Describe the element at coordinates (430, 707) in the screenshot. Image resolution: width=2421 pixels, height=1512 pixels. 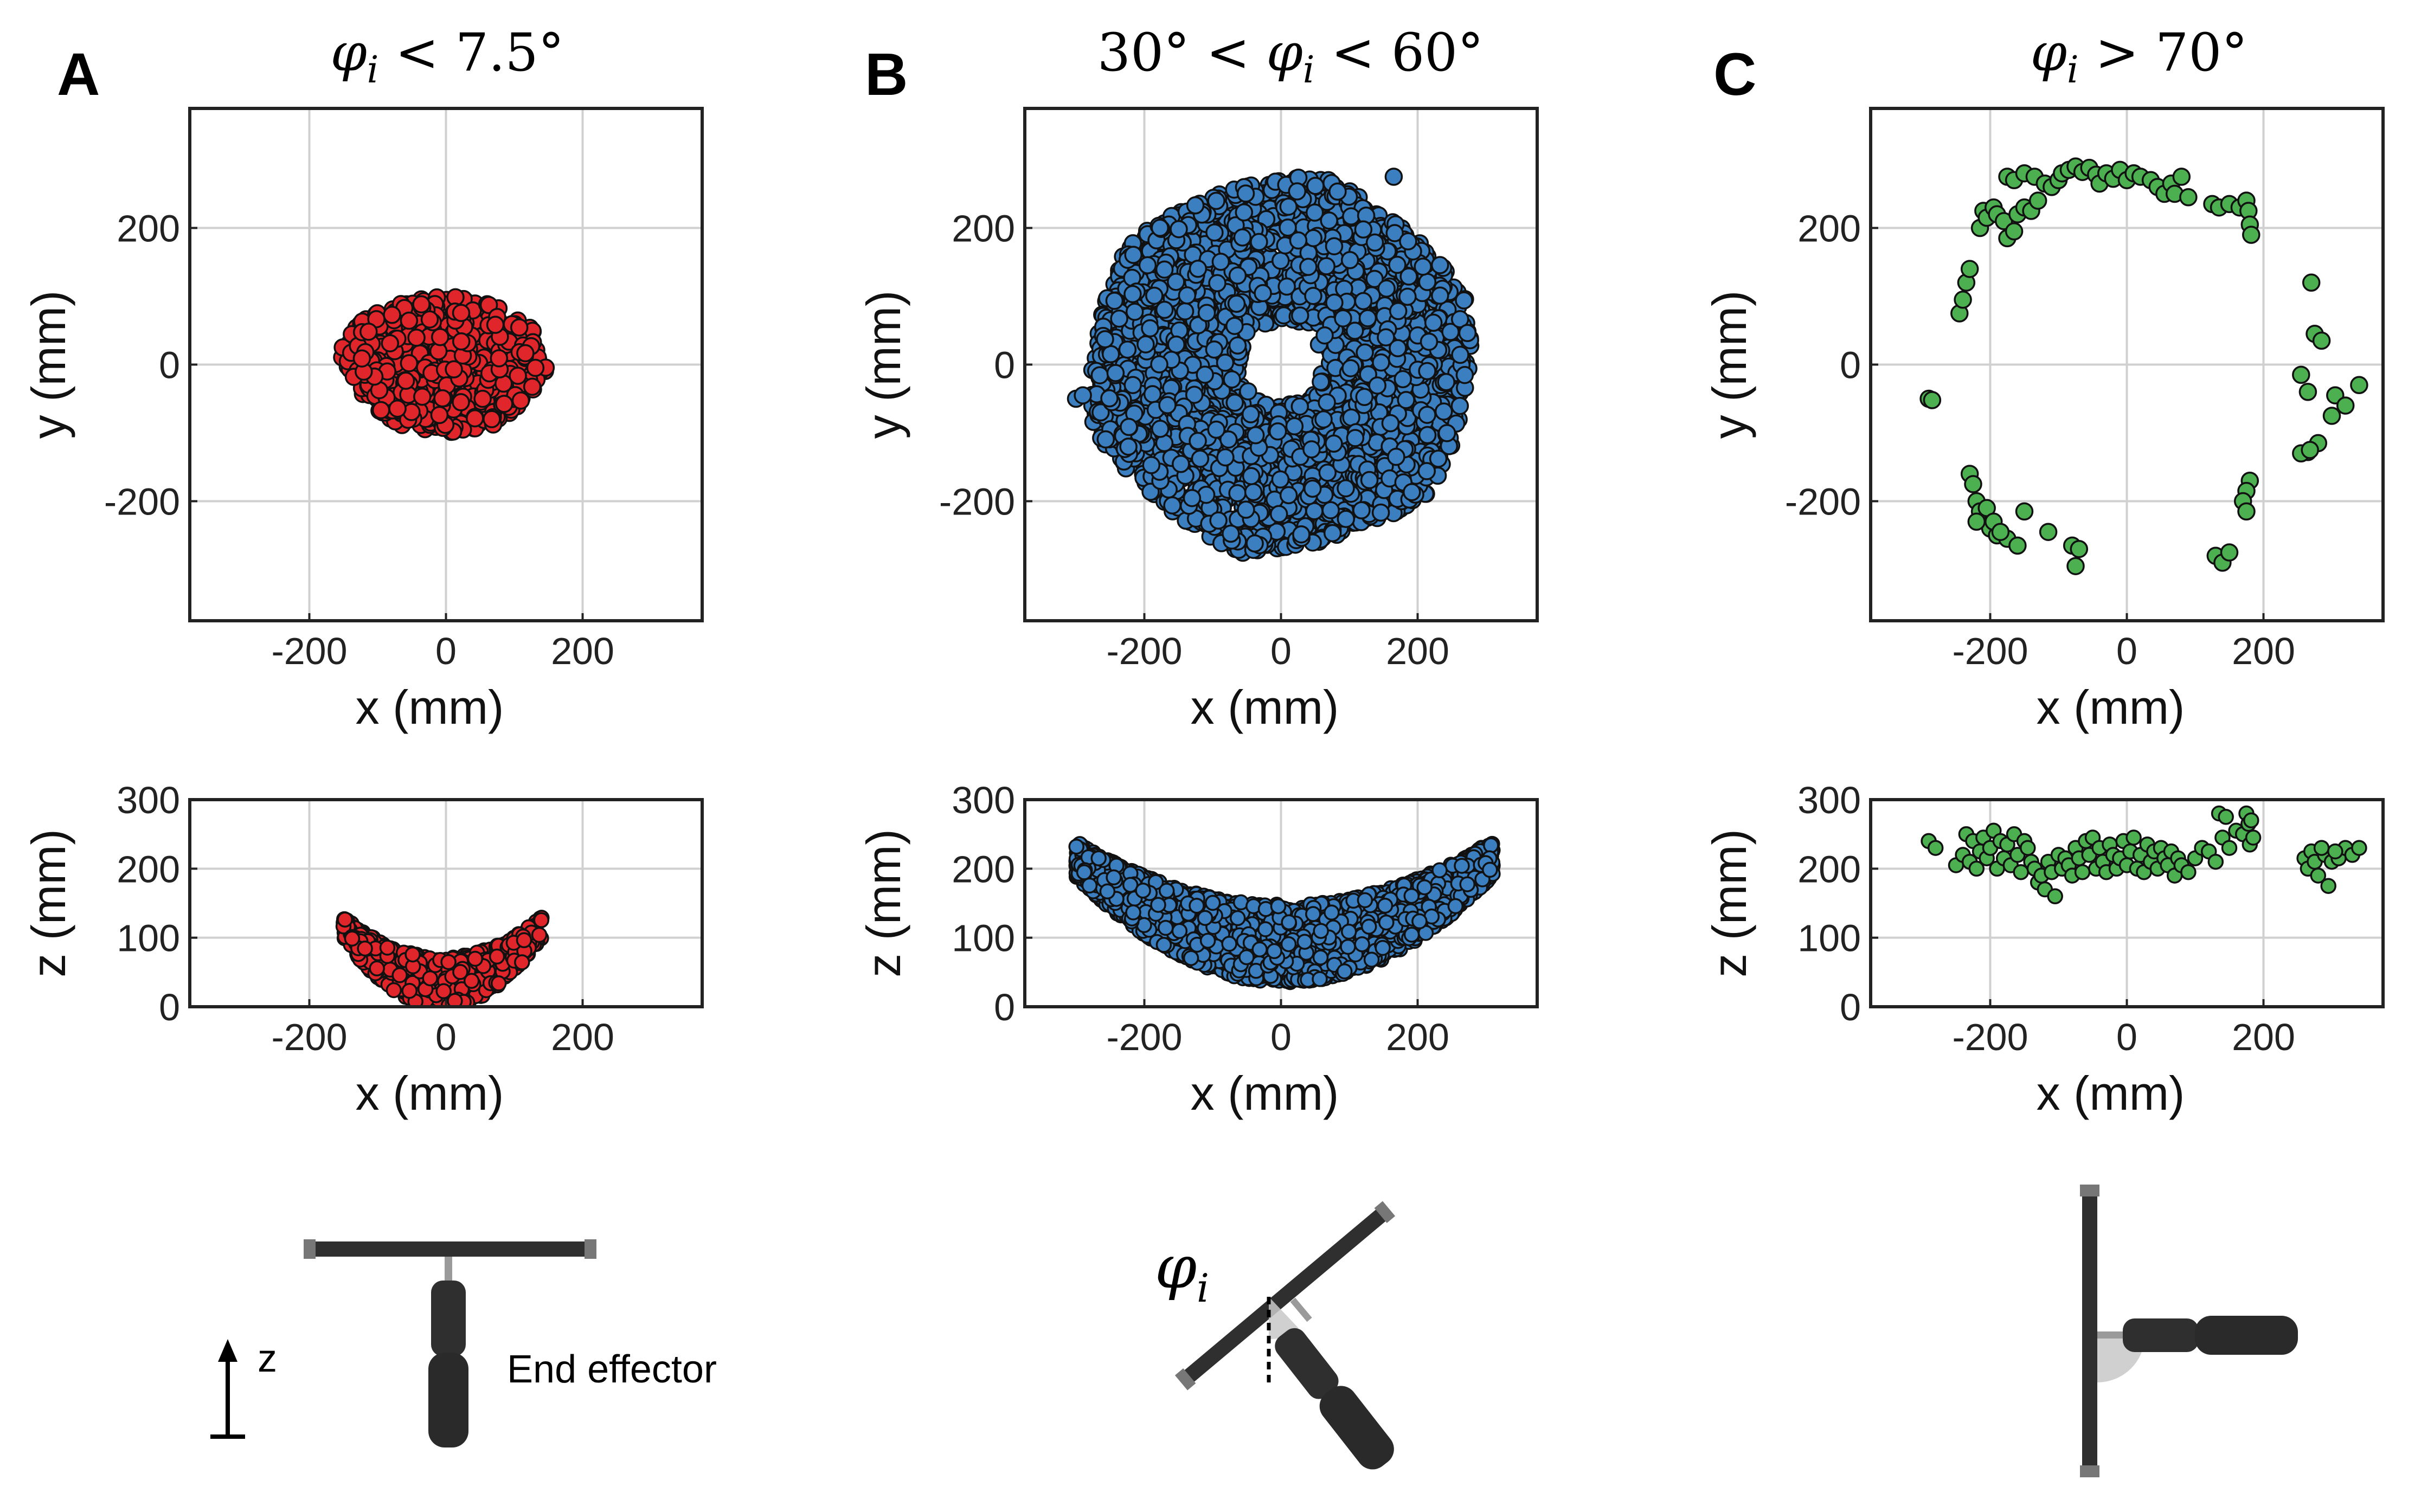
I see `x-axis-label: x (mm)` at that location.